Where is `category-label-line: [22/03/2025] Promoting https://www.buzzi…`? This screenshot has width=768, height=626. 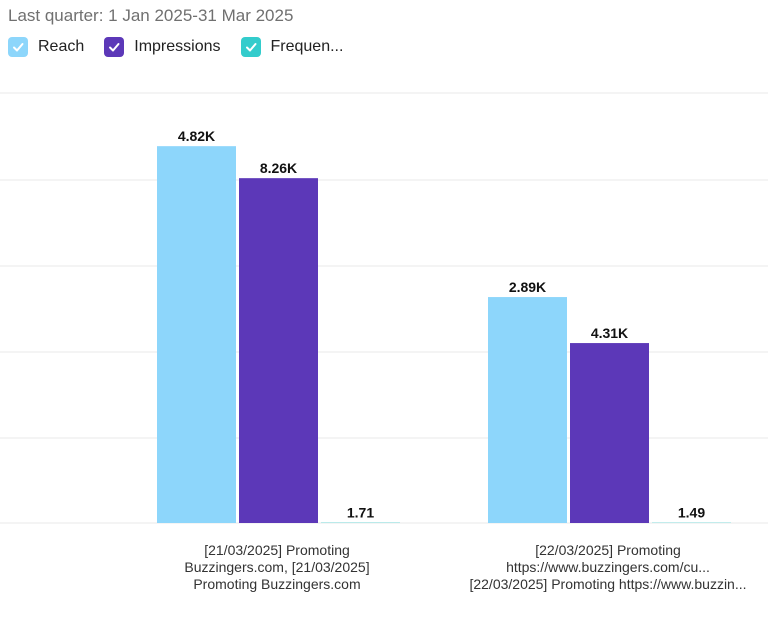
category-label-line: [22/03/2025] Promoting https://www.buzzi… is located at coordinates (608, 584).